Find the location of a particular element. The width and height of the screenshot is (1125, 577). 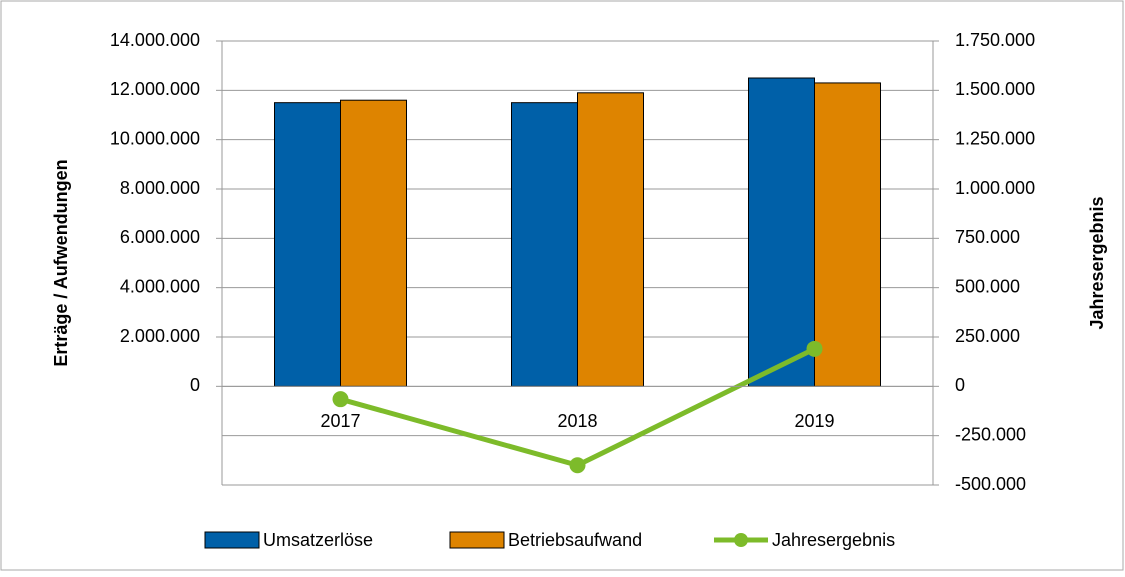

x-tick-label: 2018 is located at coordinates (577, 421).